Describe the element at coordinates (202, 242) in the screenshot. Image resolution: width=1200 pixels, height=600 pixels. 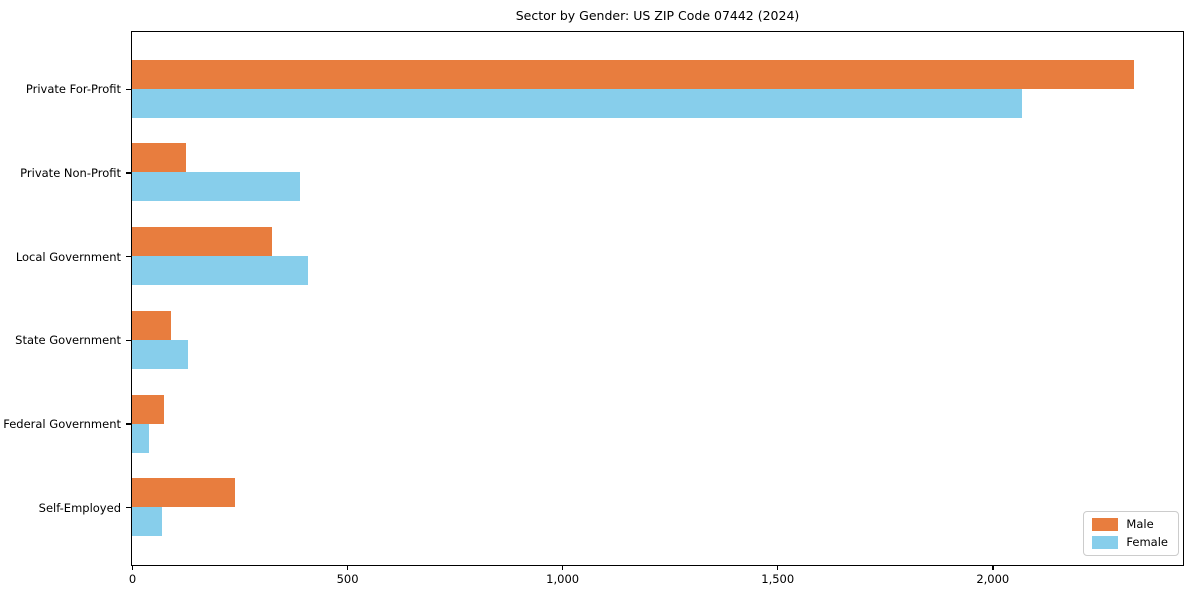
I see `bar-male-local-government` at that location.